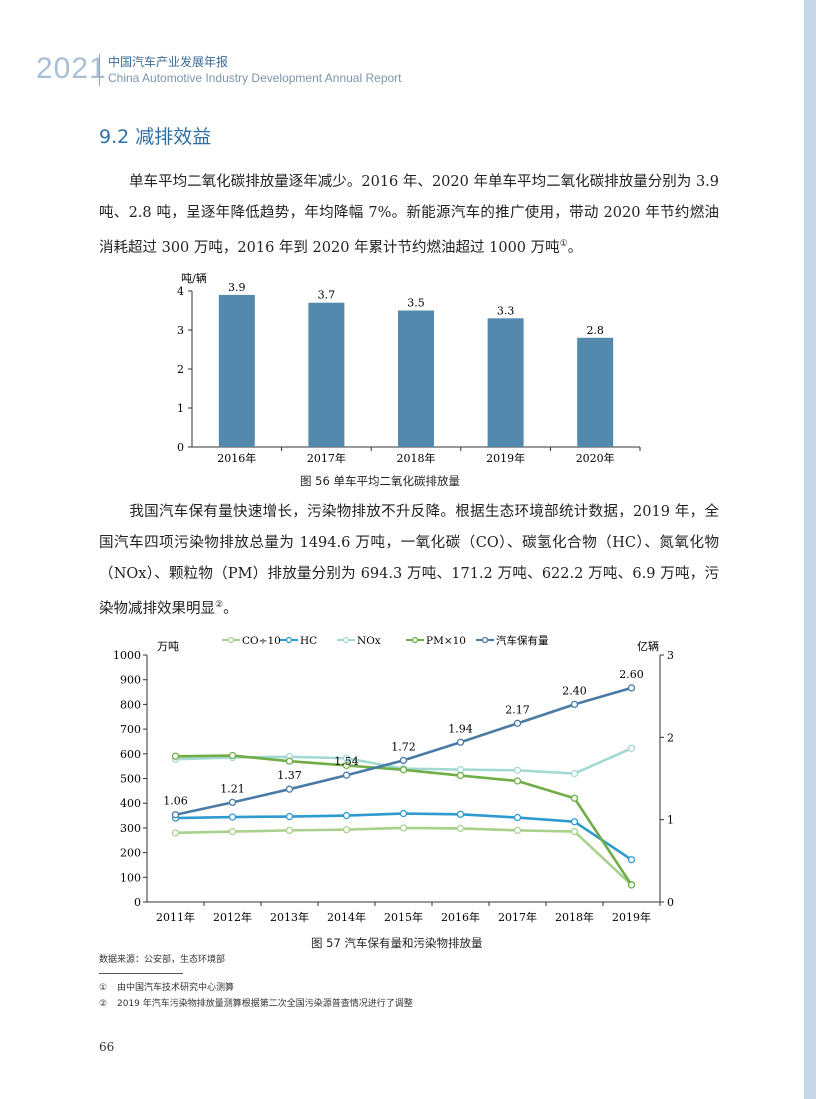  I want to click on x-tick-label: 2016年, so click(236, 458).